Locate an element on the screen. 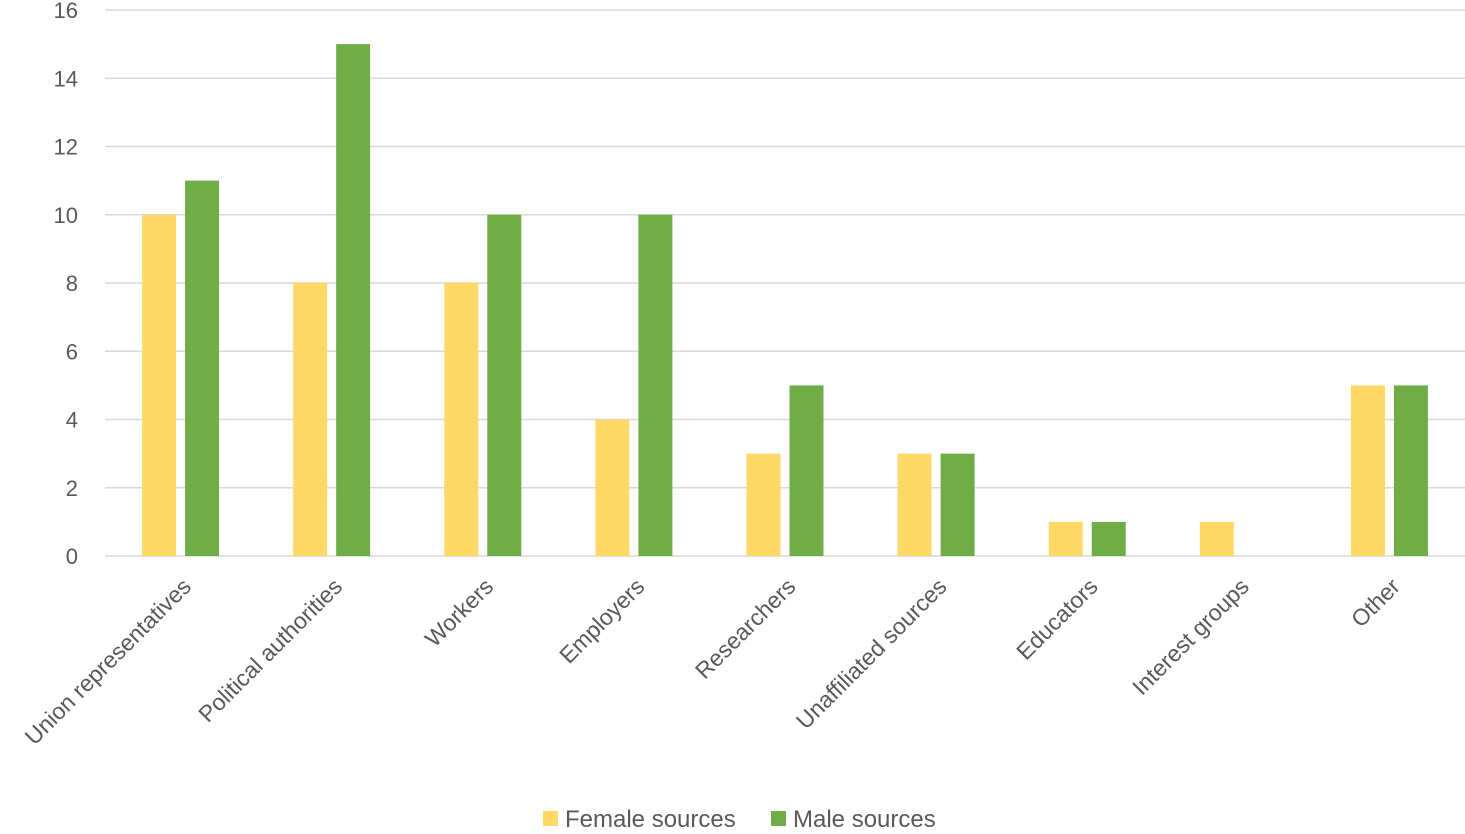 The width and height of the screenshot is (1465, 834). y-tick-label: 10 is located at coordinates (66, 215).